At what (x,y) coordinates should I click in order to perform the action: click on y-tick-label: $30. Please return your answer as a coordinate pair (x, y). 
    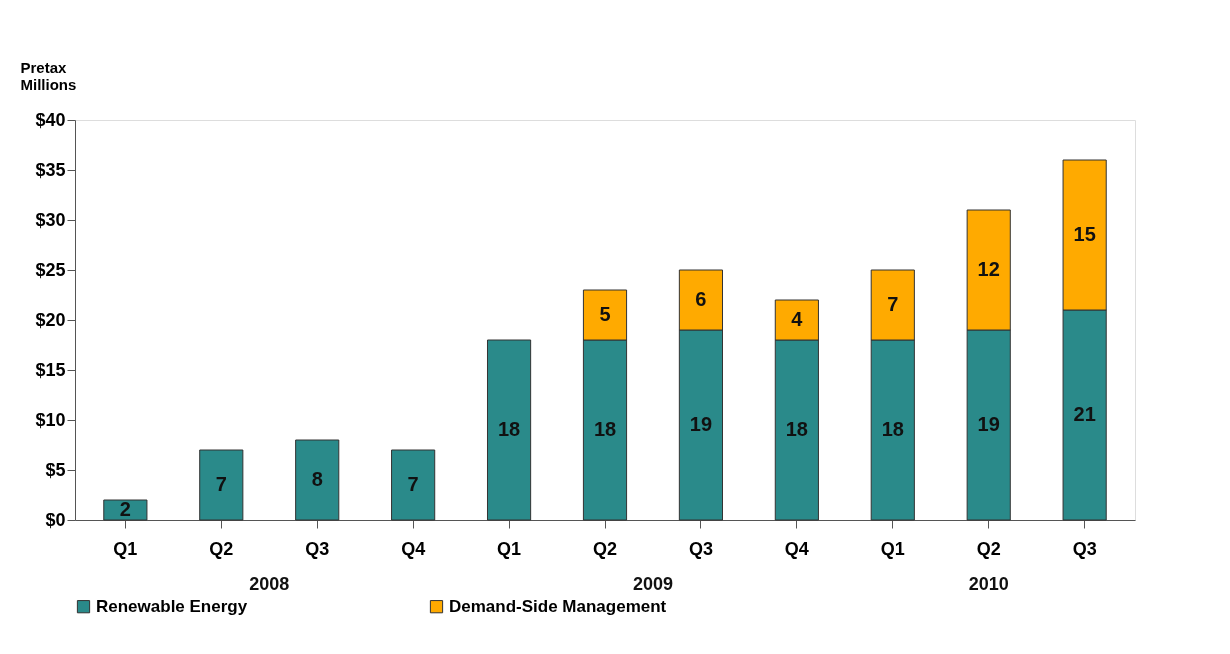
    Looking at the image, I should click on (50, 219).